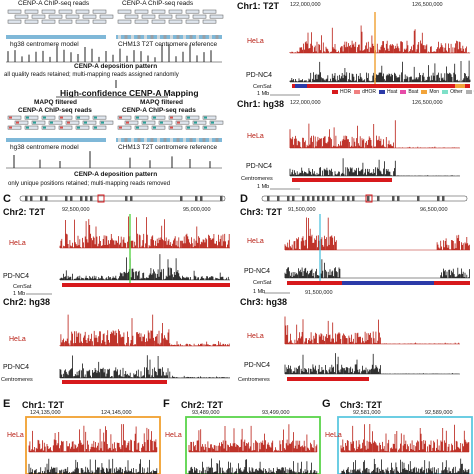  I want to click on panel-g-coord-right: 92,589,000, so click(439, 413).